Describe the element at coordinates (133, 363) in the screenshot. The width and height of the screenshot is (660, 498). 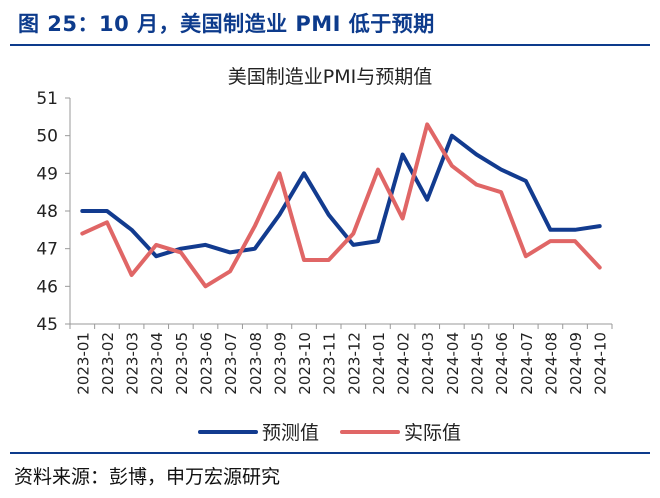
I see `x-tick-label: 2023-03` at that location.